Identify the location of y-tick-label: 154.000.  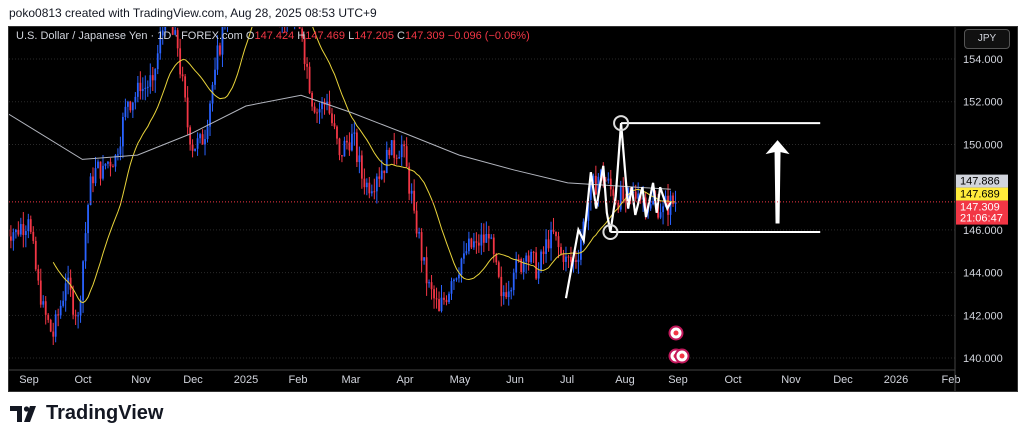
(983, 60).